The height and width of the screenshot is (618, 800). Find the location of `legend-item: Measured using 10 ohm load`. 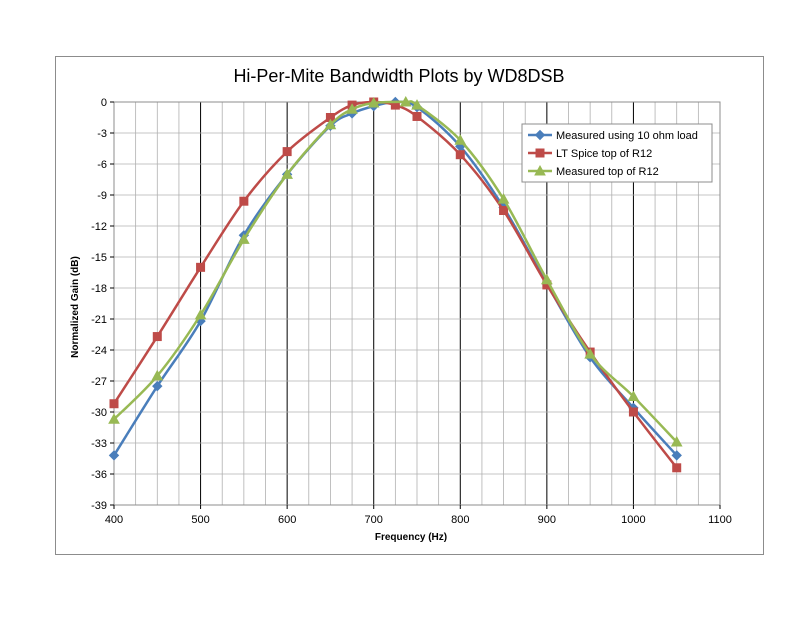

legend-item: Measured using 10 ohm load is located at coordinates (613, 135).